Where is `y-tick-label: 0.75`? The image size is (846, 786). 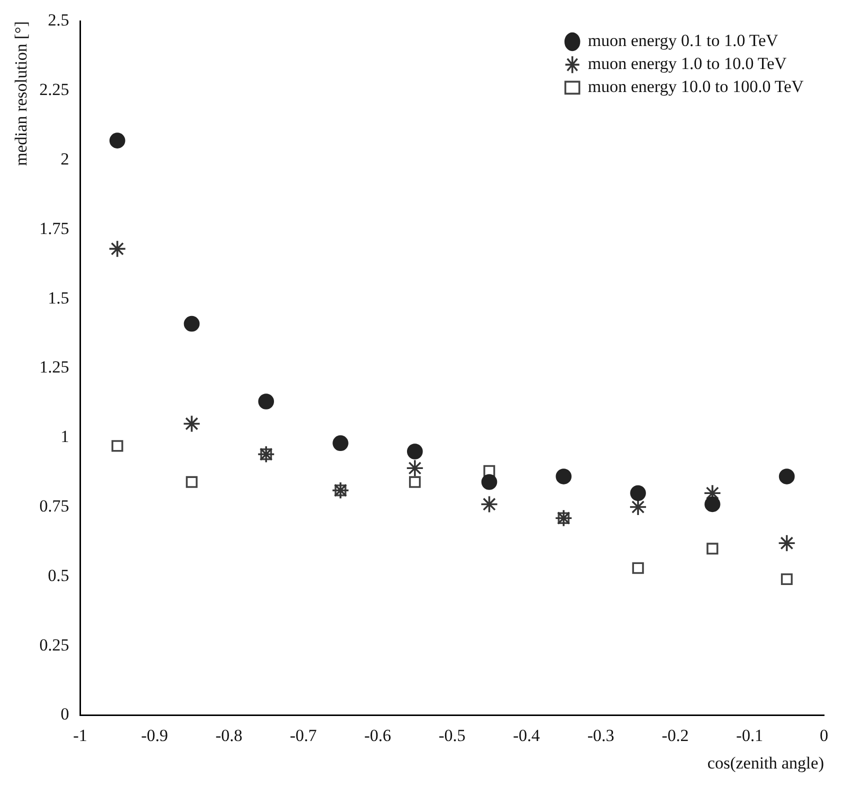 y-tick-label: 0.75 is located at coordinates (54, 506).